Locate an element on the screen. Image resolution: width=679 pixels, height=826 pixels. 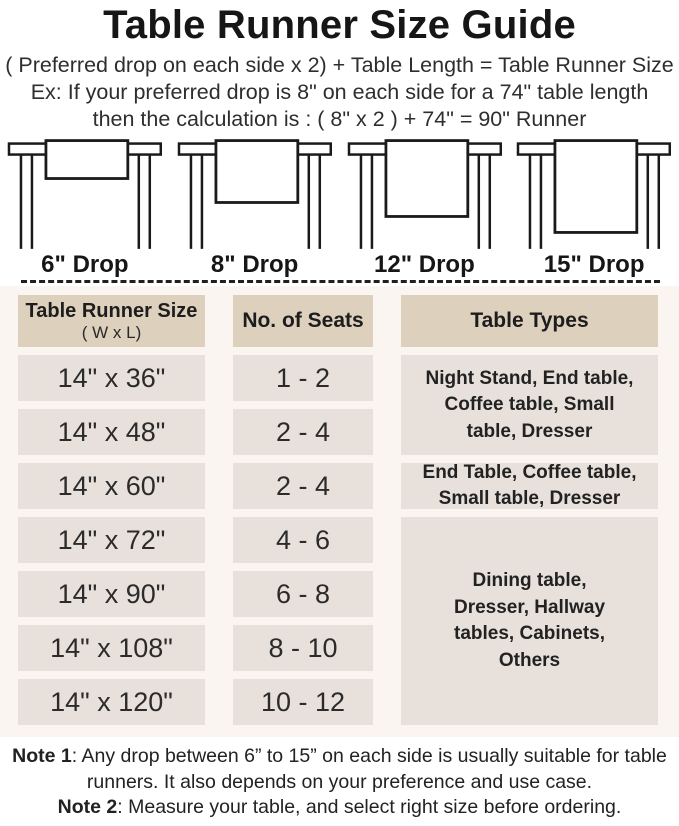
table-drawing-6in is located at coordinates (85, 195).